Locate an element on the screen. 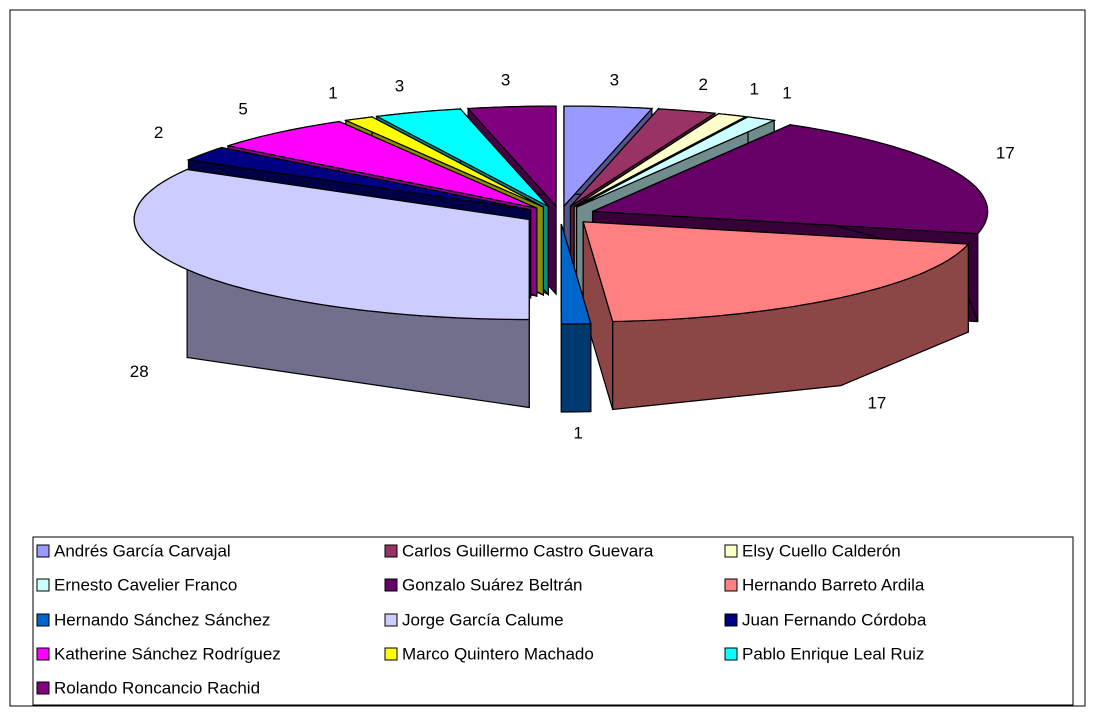 This screenshot has height=713, width=1096. legend-label: Rolando Roncancio Rachid is located at coordinates (157, 687).